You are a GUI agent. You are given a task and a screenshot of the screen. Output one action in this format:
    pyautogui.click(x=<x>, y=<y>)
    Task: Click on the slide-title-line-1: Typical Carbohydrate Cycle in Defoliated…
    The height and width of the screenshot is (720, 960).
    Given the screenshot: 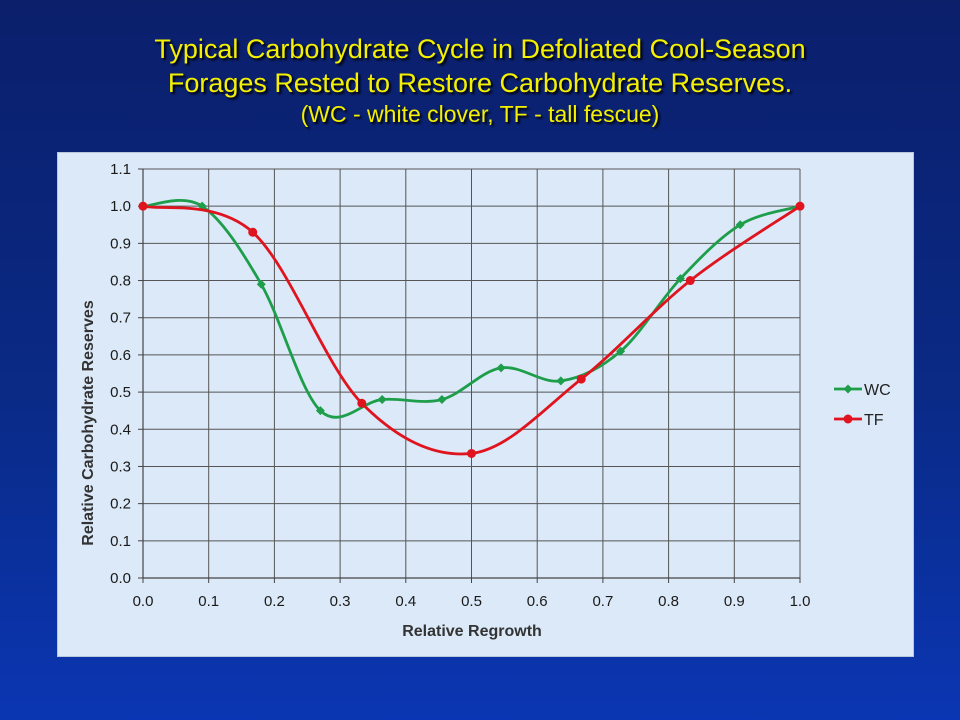 What is the action you would take?
    pyautogui.click(x=480, y=49)
    